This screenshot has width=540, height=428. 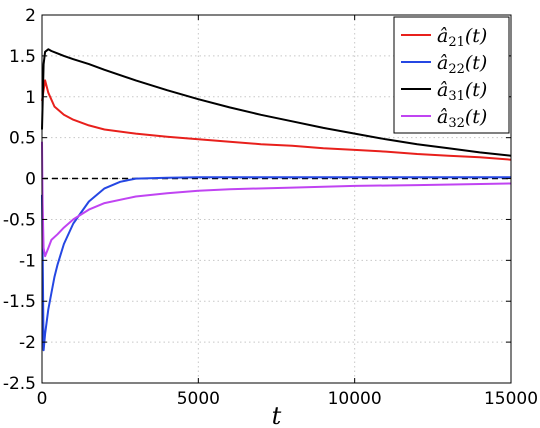 I want to click on x-tick-label: 15000, so click(x=511, y=399).